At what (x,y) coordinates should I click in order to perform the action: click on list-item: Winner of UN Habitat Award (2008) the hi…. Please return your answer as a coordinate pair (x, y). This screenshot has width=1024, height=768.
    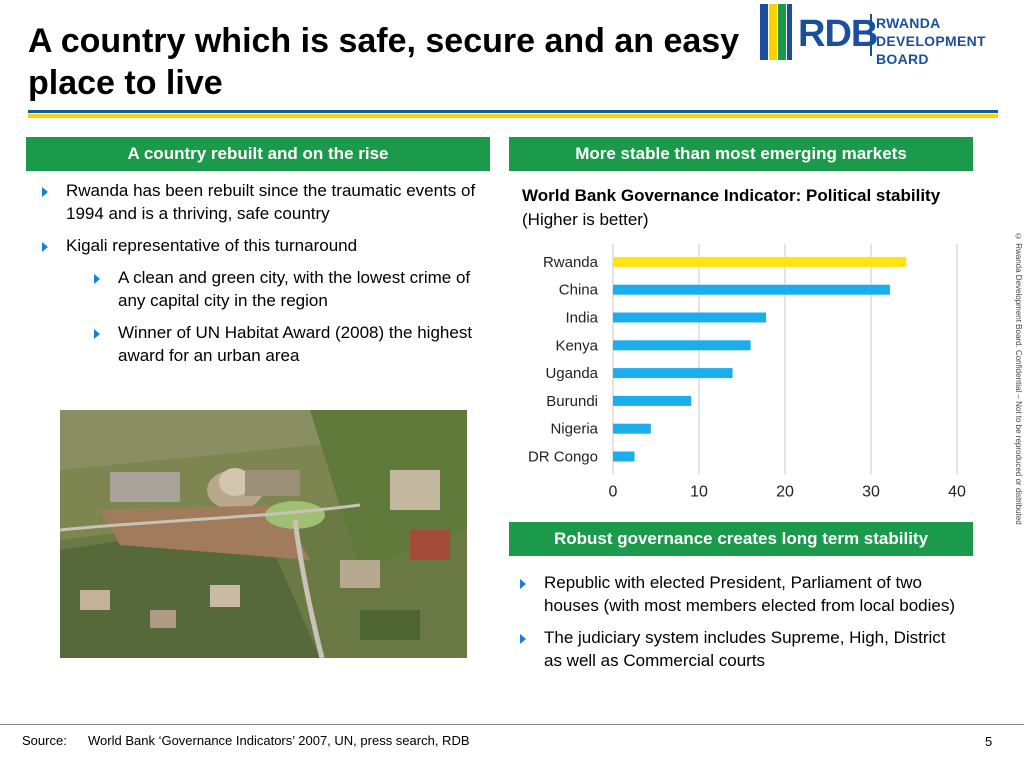
    Looking at the image, I should click on (286, 344).